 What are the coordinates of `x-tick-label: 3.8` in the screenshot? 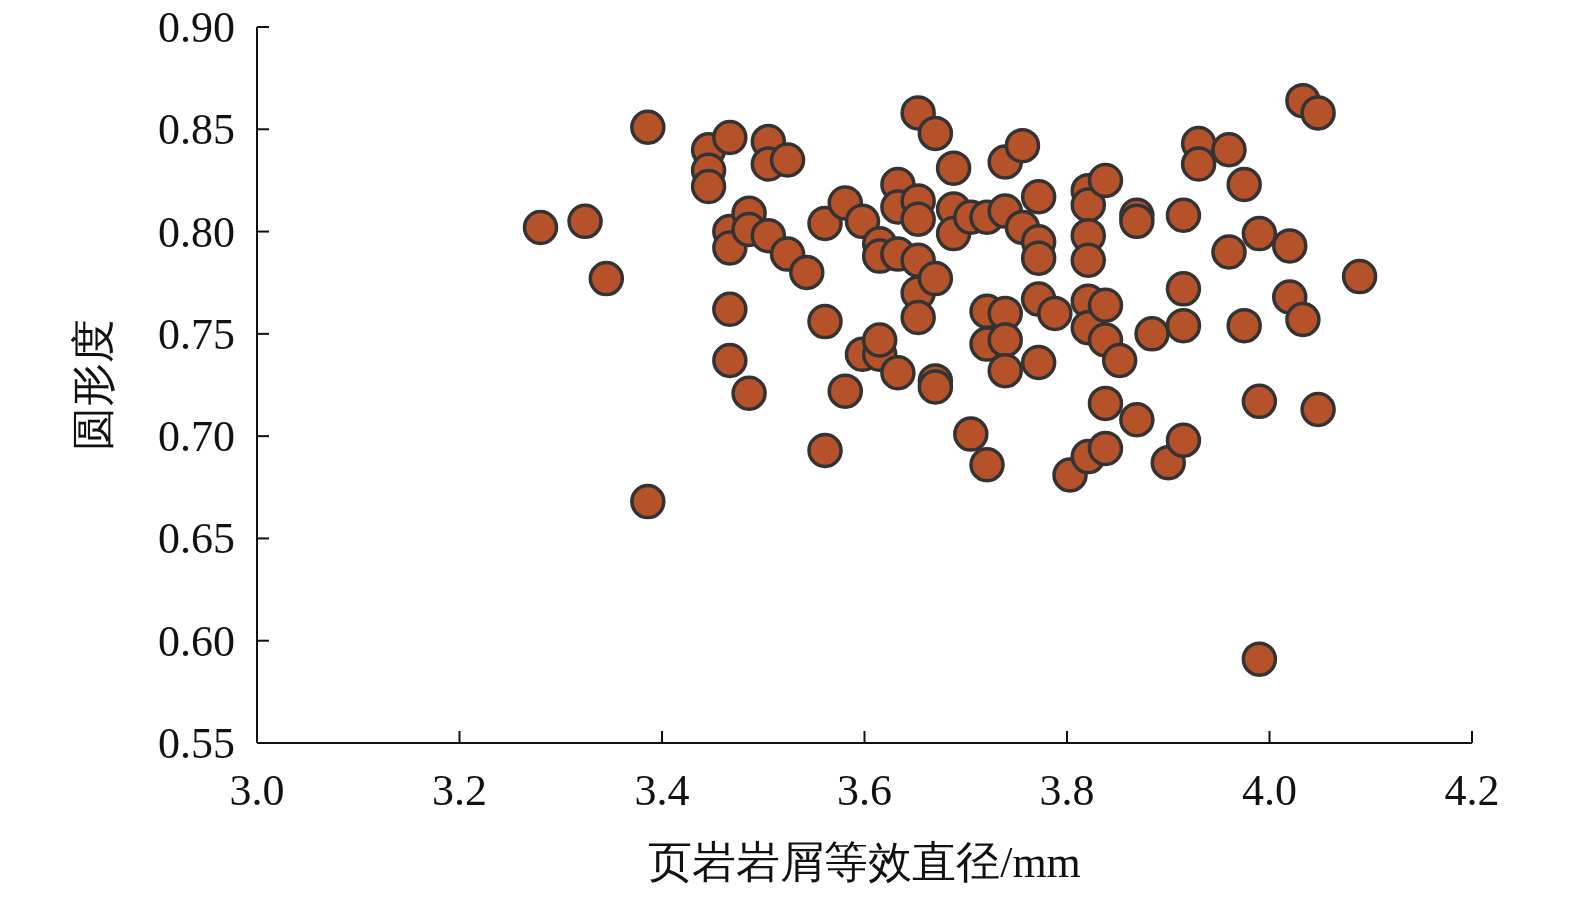 It's located at (1067, 790).